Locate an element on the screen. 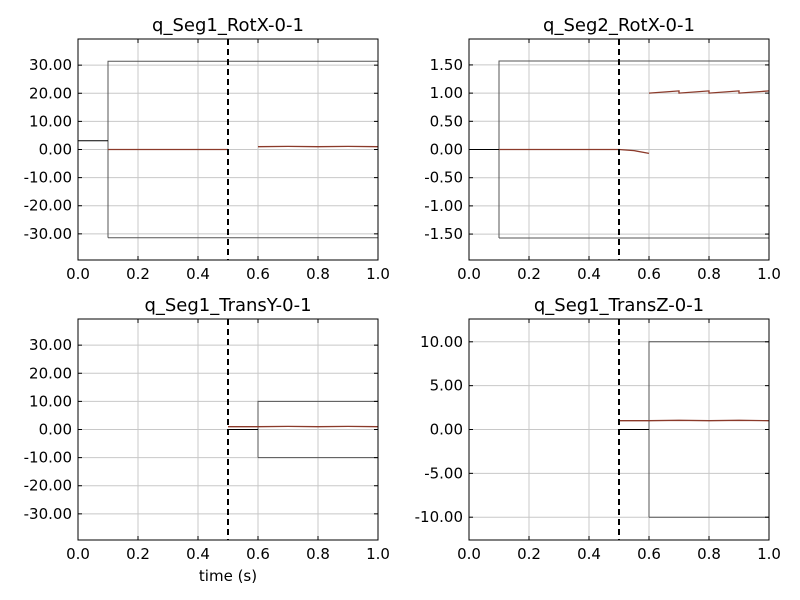 This screenshot has width=800, height=600. y-tick-label: 1.50 is located at coordinates (446, 65).